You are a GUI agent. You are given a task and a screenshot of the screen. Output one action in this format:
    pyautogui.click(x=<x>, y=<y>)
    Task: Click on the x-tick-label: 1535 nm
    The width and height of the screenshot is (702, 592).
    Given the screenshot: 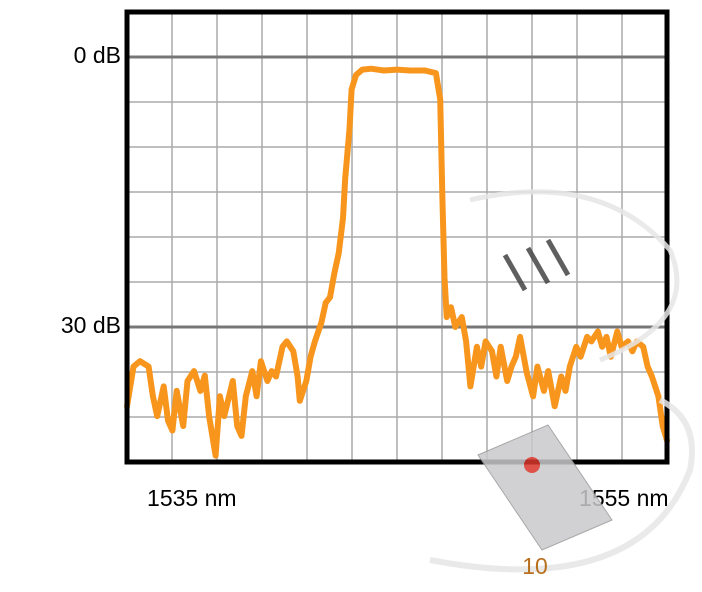 What is the action you would take?
    pyautogui.click(x=192, y=498)
    